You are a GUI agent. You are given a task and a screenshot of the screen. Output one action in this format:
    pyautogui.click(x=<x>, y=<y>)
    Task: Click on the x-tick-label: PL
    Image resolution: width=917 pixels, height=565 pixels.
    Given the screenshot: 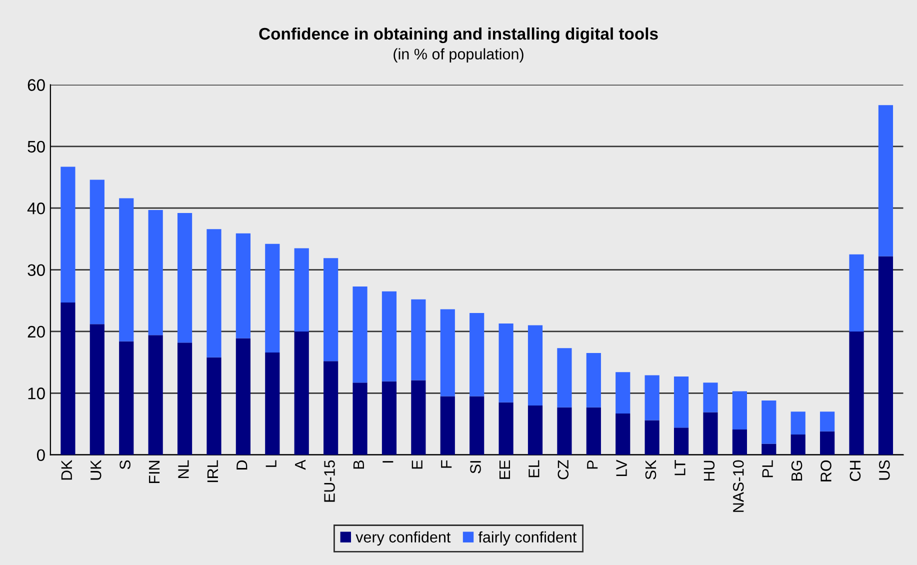 What is the action you would take?
    pyautogui.click(x=767, y=469)
    